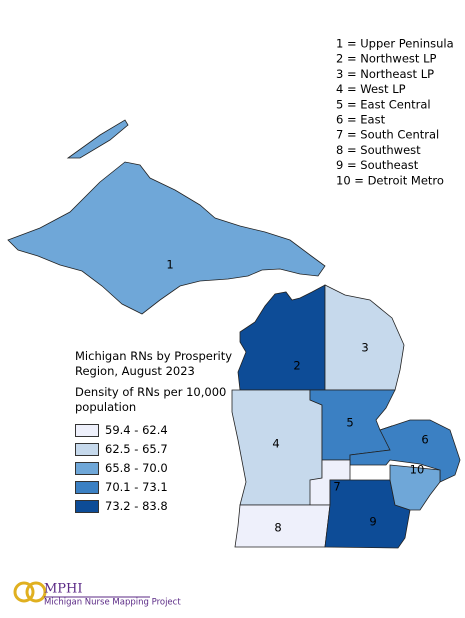  Describe the element at coordinates (97, 139) in the screenshot. I see `isle-royale` at that location.